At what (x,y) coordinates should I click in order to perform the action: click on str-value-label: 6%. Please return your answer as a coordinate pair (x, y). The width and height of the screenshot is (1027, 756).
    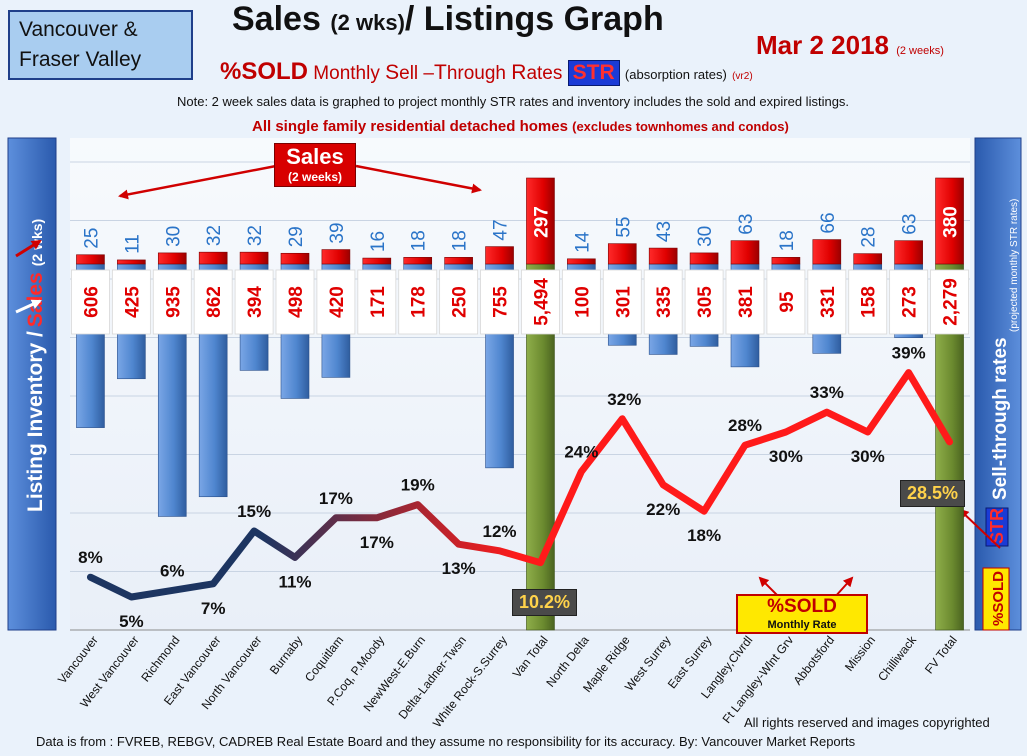
    Looking at the image, I should click on (172, 570).